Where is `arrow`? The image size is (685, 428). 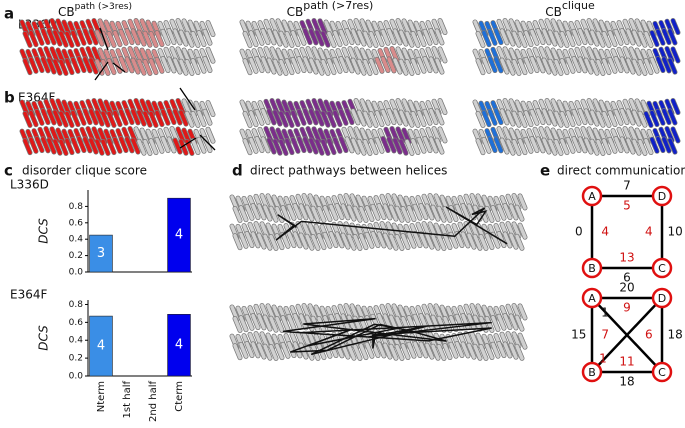
arrow is located at coordinates (188, 143).